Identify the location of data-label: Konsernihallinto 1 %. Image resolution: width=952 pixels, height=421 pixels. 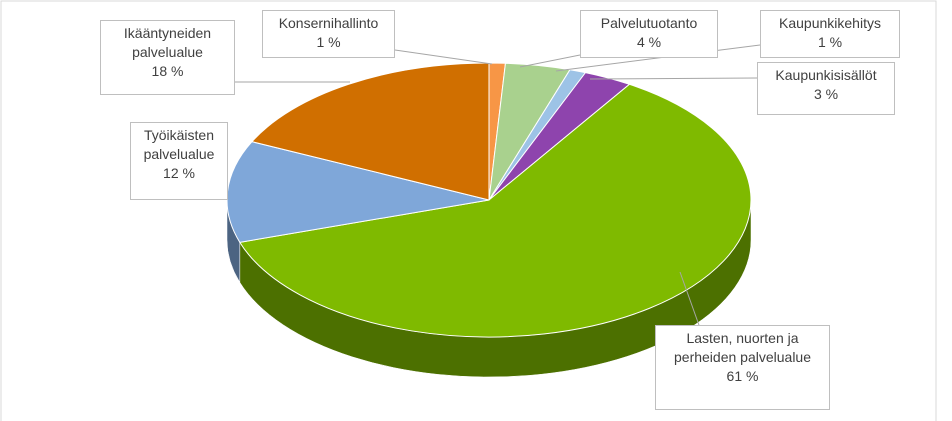
(328, 34).